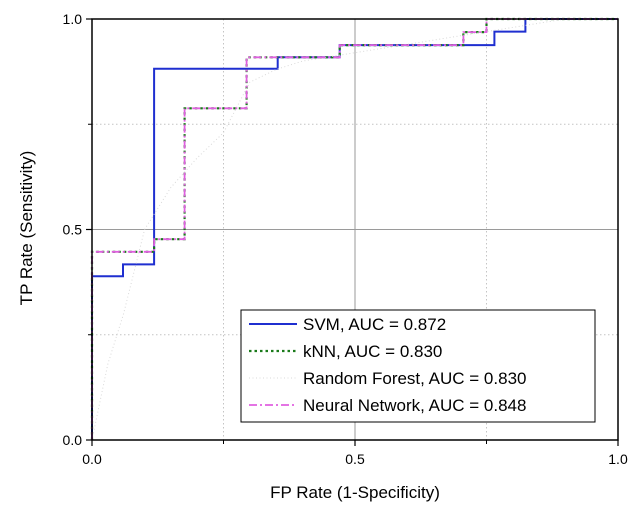 The height and width of the screenshot is (506, 628). What do you see at coordinates (355, 459) in the screenshot?
I see `x-tick-label: 0.5` at bounding box center [355, 459].